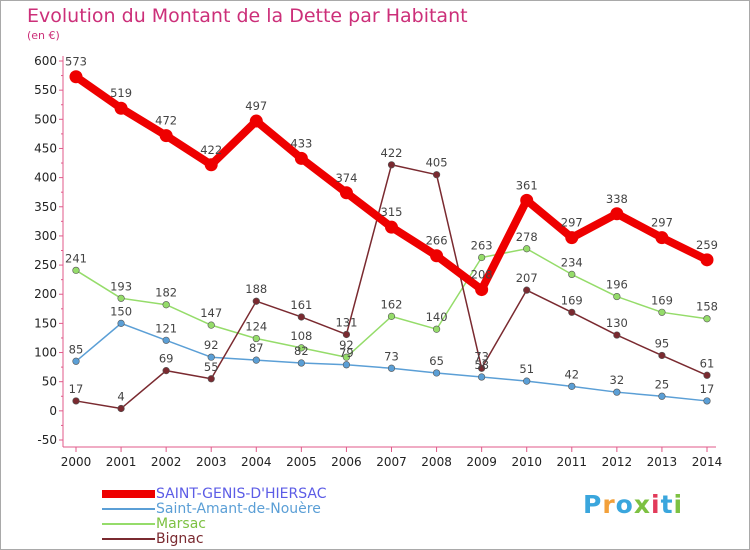 This screenshot has width=750, height=550. I want to click on data-label: 150, so click(121, 311).